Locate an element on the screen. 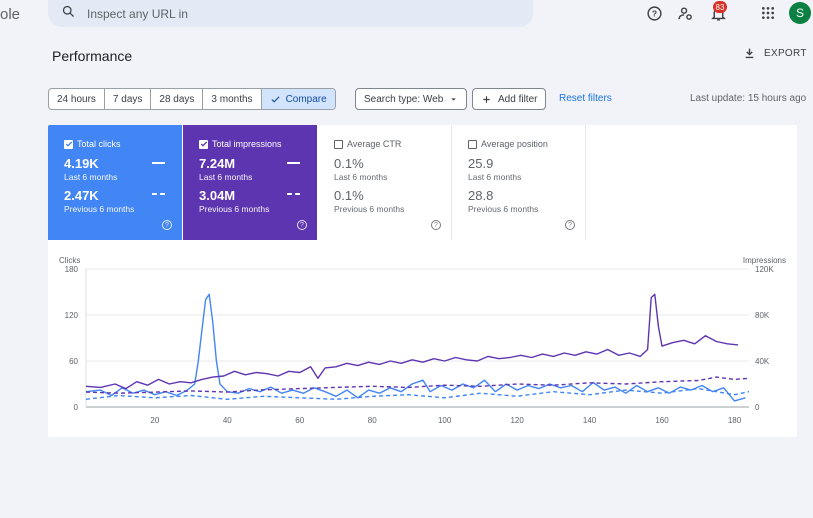  page-title: Performance is located at coordinates (92, 56).